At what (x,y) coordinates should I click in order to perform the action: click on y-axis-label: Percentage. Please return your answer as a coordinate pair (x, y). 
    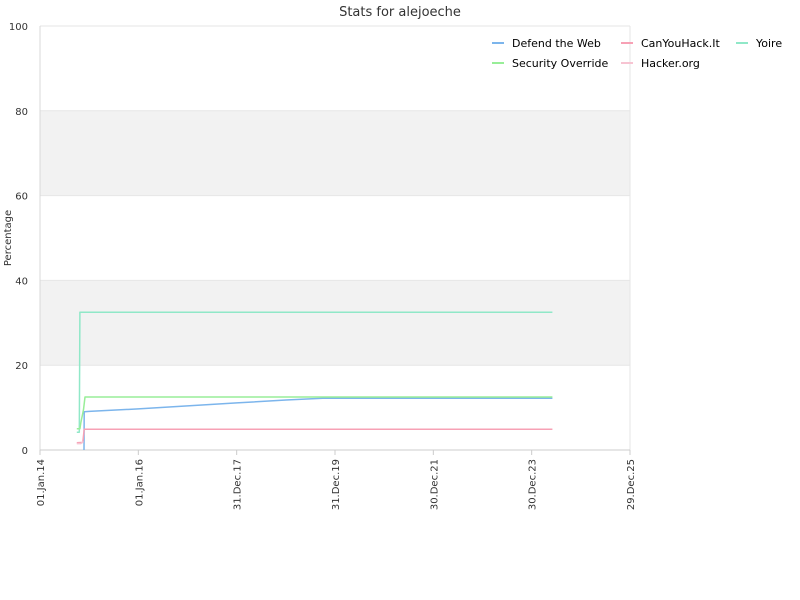
    Looking at the image, I should click on (8, 238).